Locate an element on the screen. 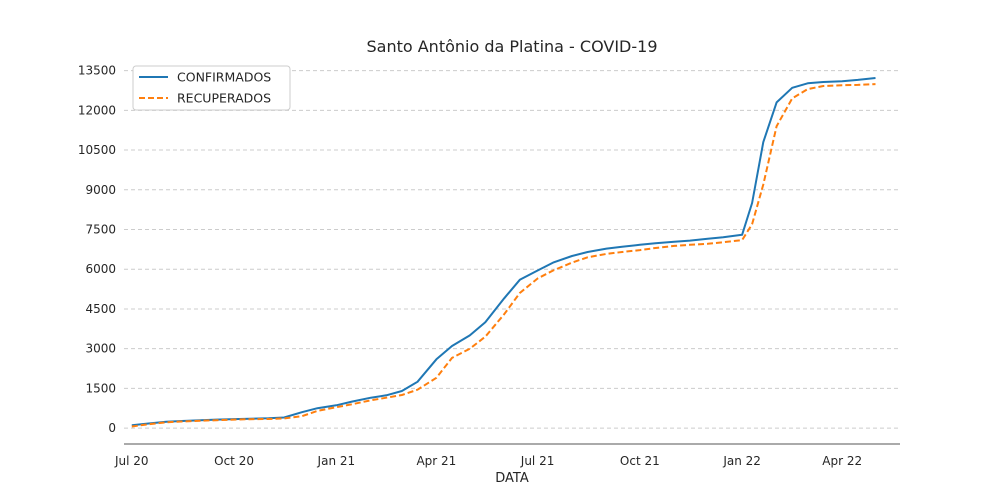 This screenshot has width=1000, height=504. x-tick-label: Jan 21 is located at coordinates (336, 461).